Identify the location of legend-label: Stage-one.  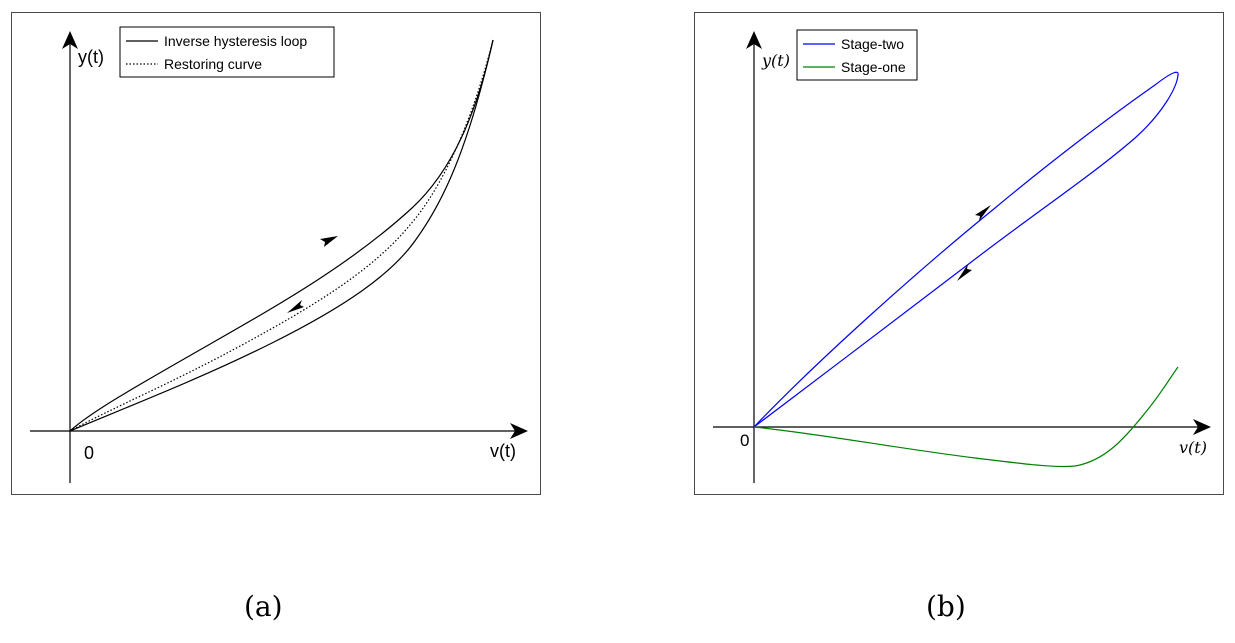
(873, 67).